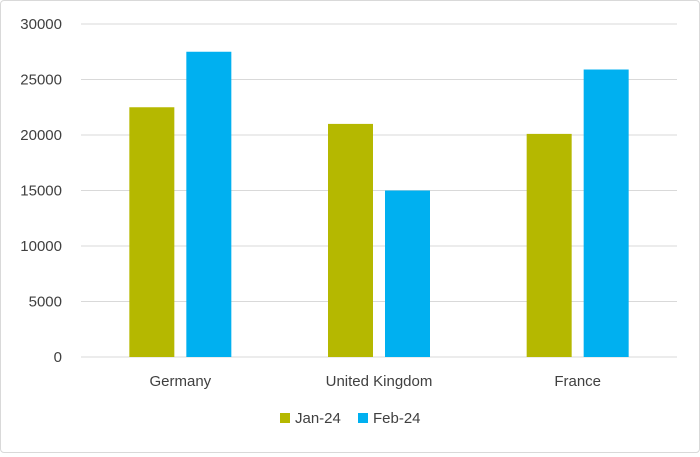  Describe the element at coordinates (318, 418) in the screenshot. I see `legend-label: Jan-24` at that location.